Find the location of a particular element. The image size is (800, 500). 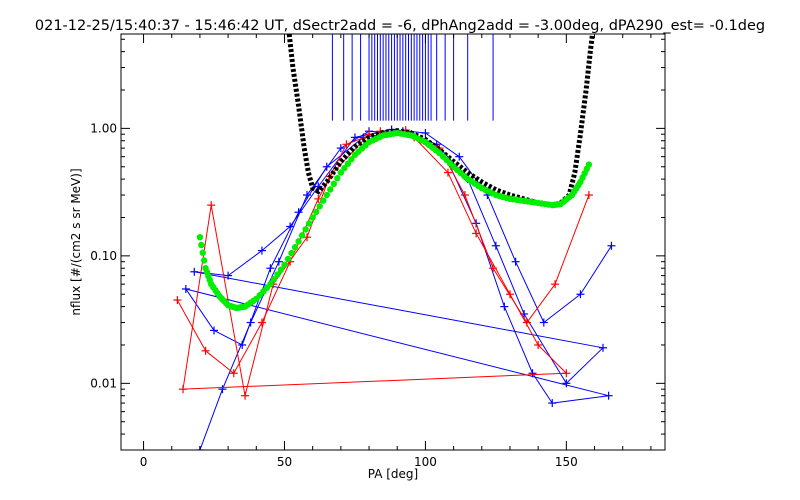

y-tick-label: 0.10 is located at coordinates (103, 256).